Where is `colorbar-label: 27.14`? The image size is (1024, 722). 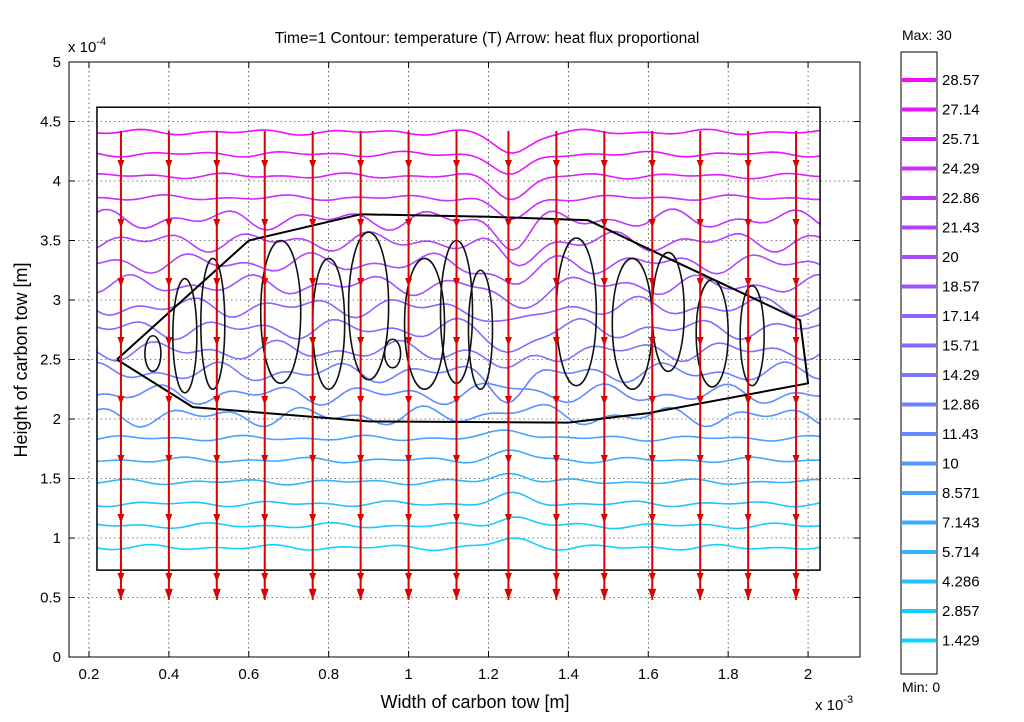 colorbar-label: 27.14 is located at coordinates (961, 110).